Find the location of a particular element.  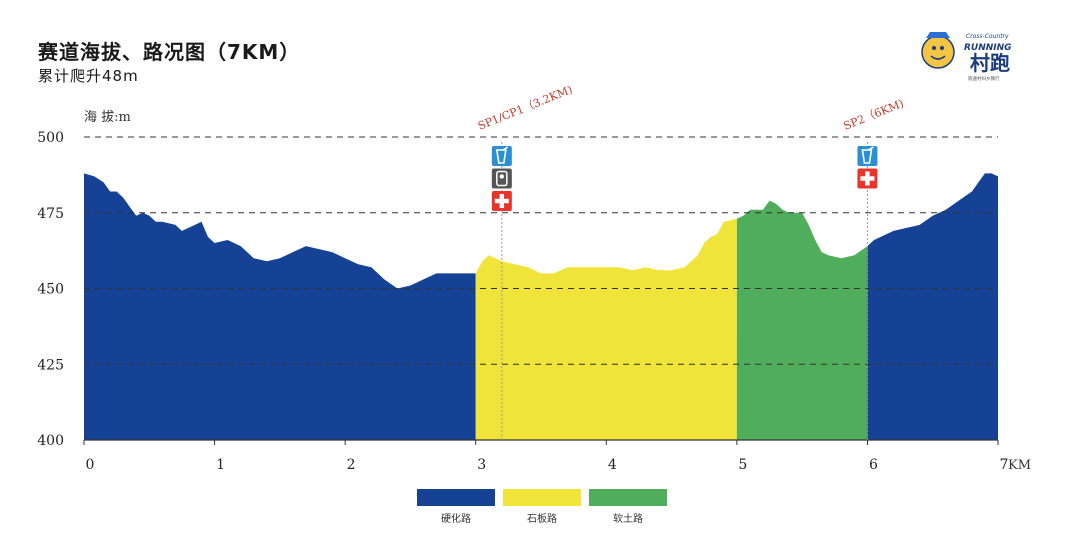

x-tick-label: 1 is located at coordinates (220, 465).